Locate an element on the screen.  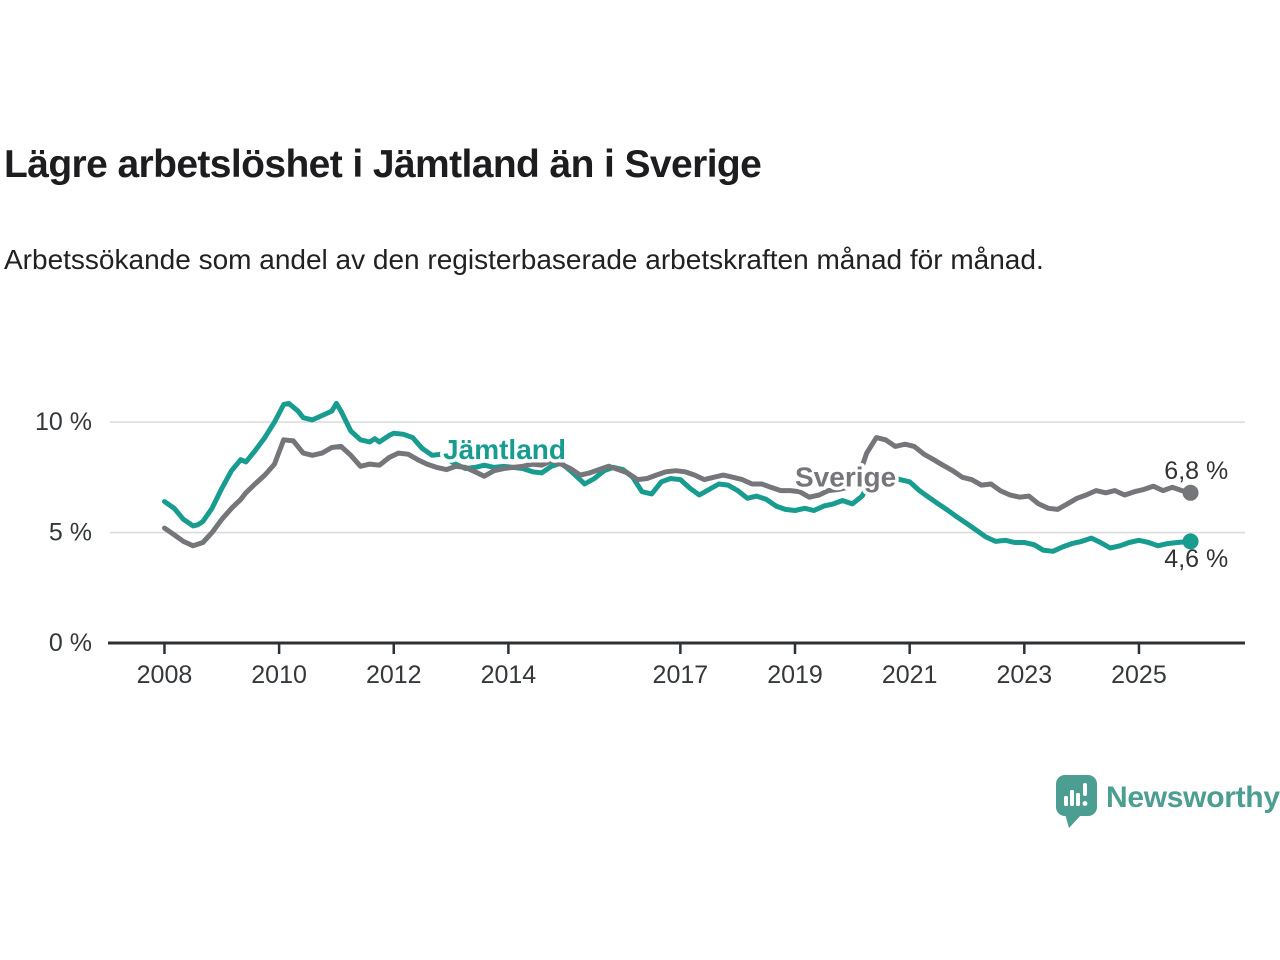
y-axis-label: 5 % is located at coordinates (70, 533).